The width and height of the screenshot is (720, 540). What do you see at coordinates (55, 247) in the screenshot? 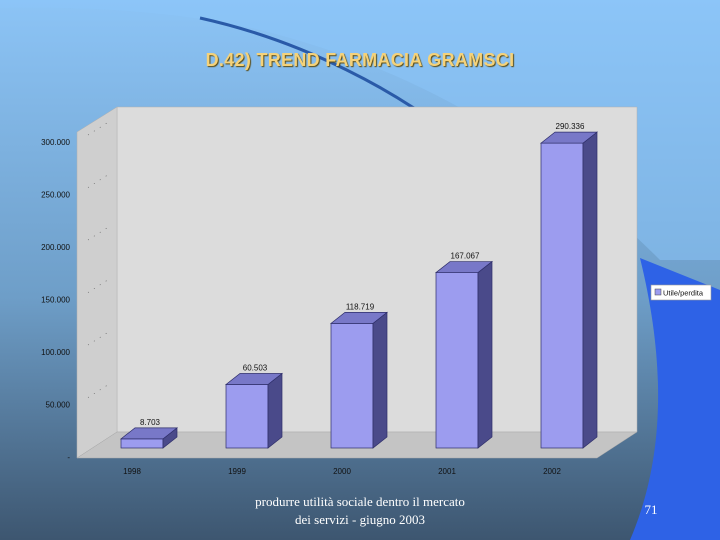
I see `y-tick-label: 200.000` at bounding box center [55, 247].